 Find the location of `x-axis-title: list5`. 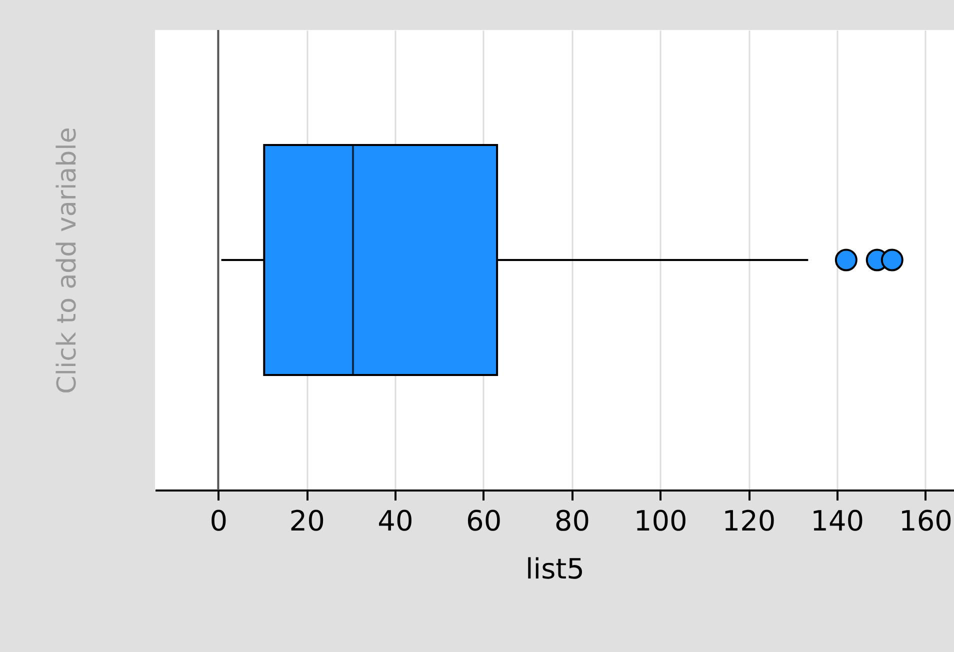

x-axis-title: list5 is located at coordinates (555, 569).